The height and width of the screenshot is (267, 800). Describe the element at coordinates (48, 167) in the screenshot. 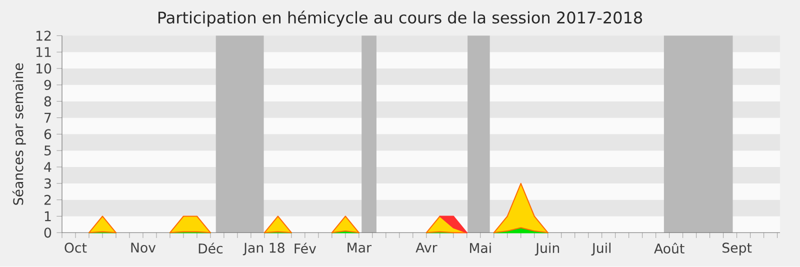

I see `y-tick-label: 4` at that location.